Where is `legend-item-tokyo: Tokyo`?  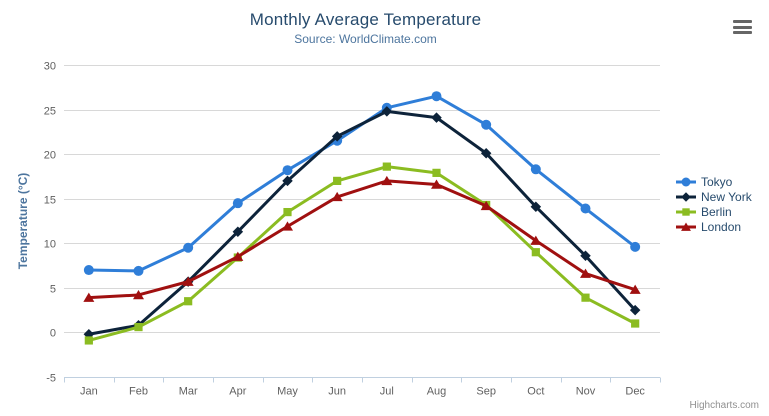
legend-item-tokyo: Tokyo is located at coordinates (714, 182).